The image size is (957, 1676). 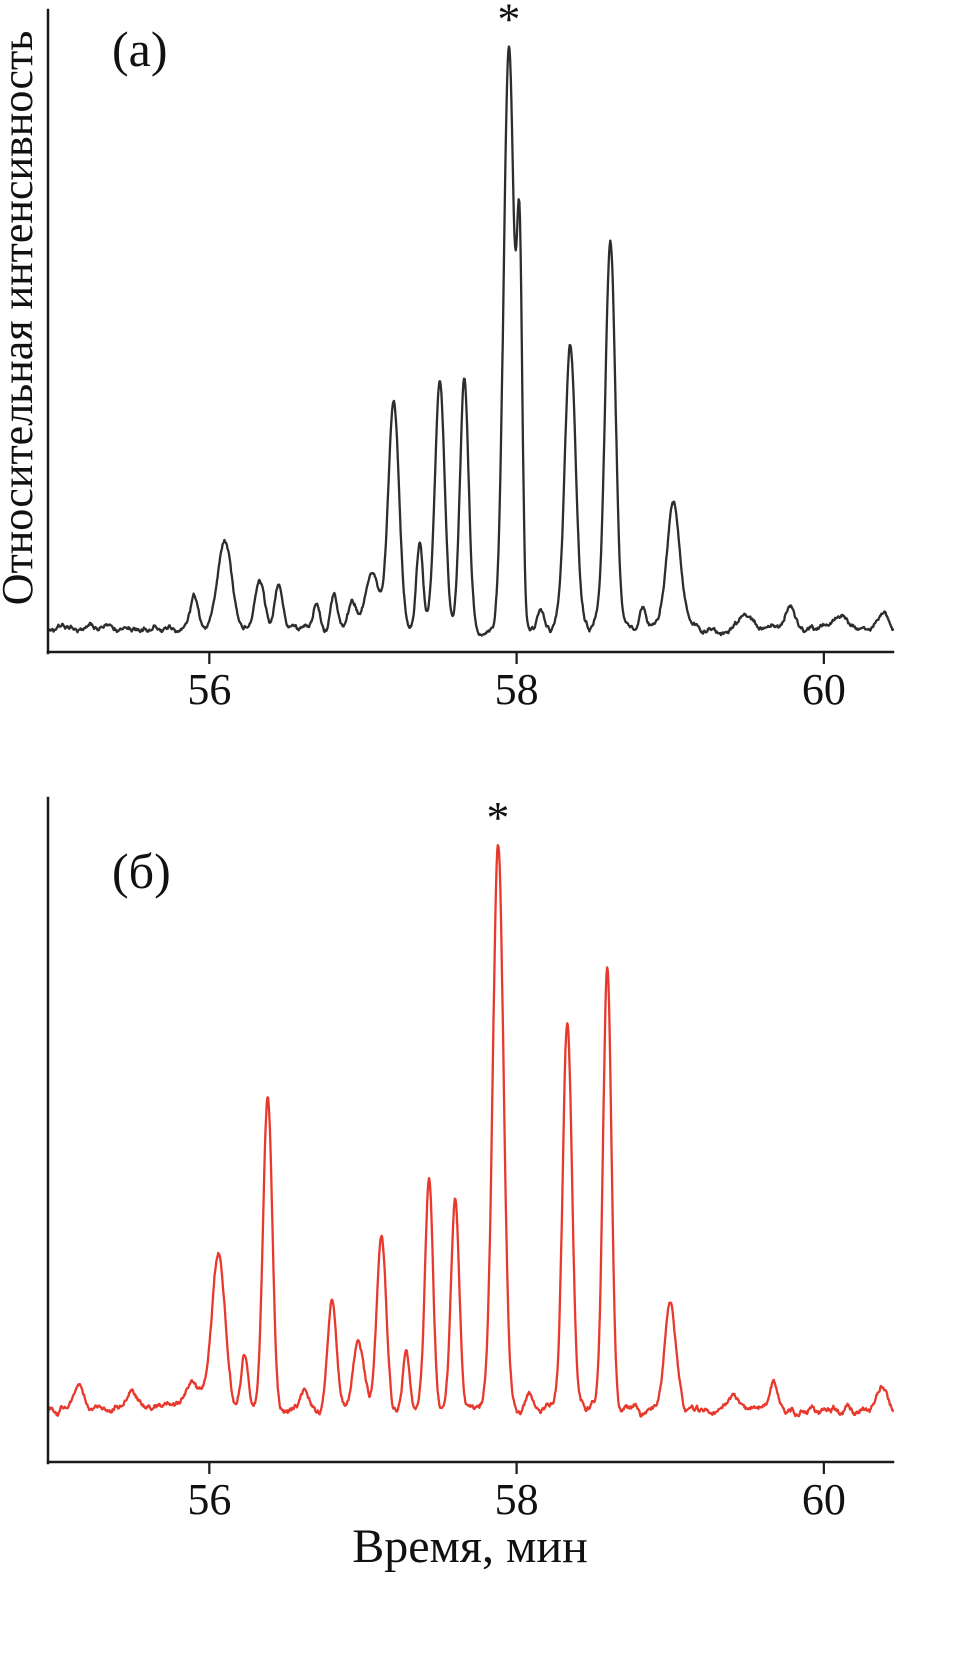 What do you see at coordinates (497, 817) in the screenshot?
I see `asterisk-annotation-b: *` at bounding box center [497, 817].